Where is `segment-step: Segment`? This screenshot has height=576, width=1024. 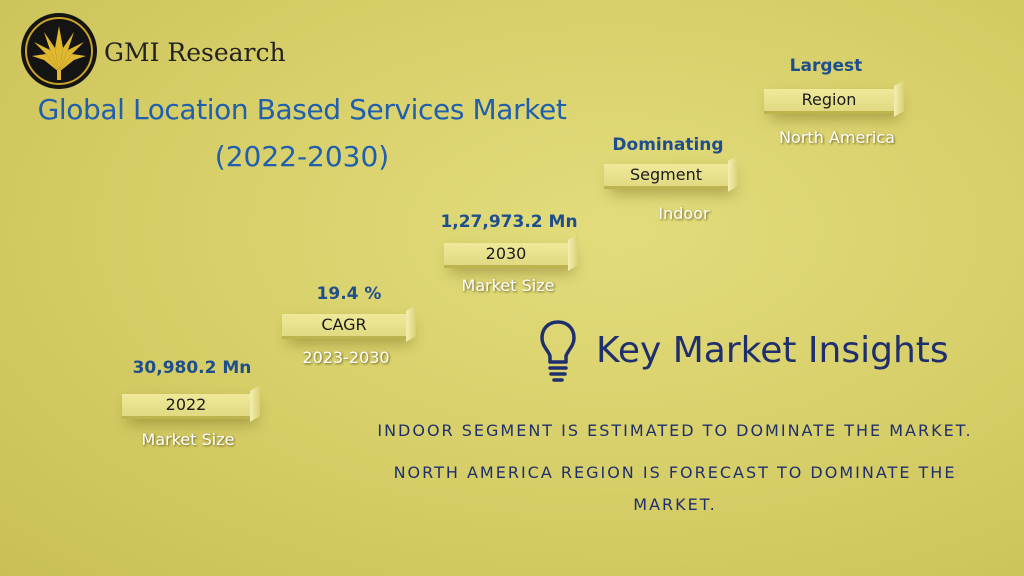
segment-step: Segment is located at coordinates (666, 175).